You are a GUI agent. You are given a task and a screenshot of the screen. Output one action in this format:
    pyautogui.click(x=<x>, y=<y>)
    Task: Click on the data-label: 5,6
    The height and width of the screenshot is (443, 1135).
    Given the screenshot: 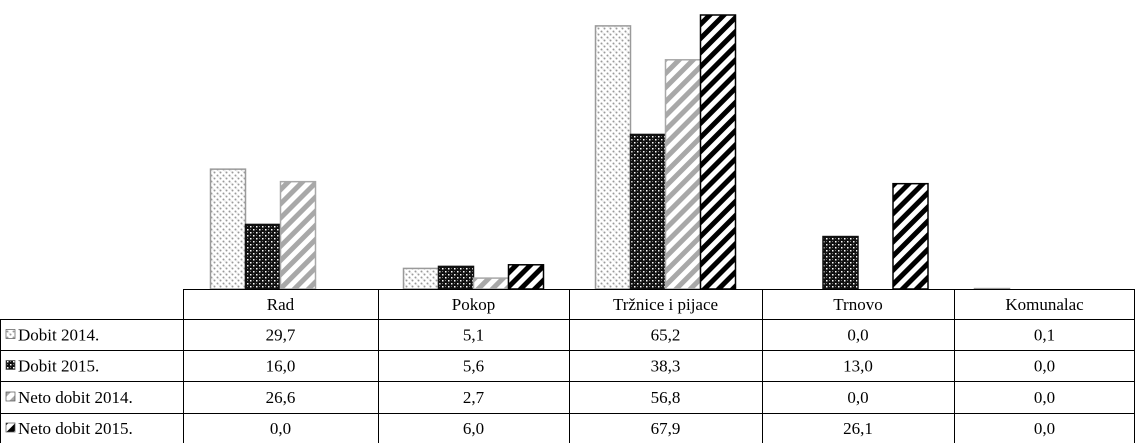 What is the action you would take?
    pyautogui.click(x=473, y=366)
    